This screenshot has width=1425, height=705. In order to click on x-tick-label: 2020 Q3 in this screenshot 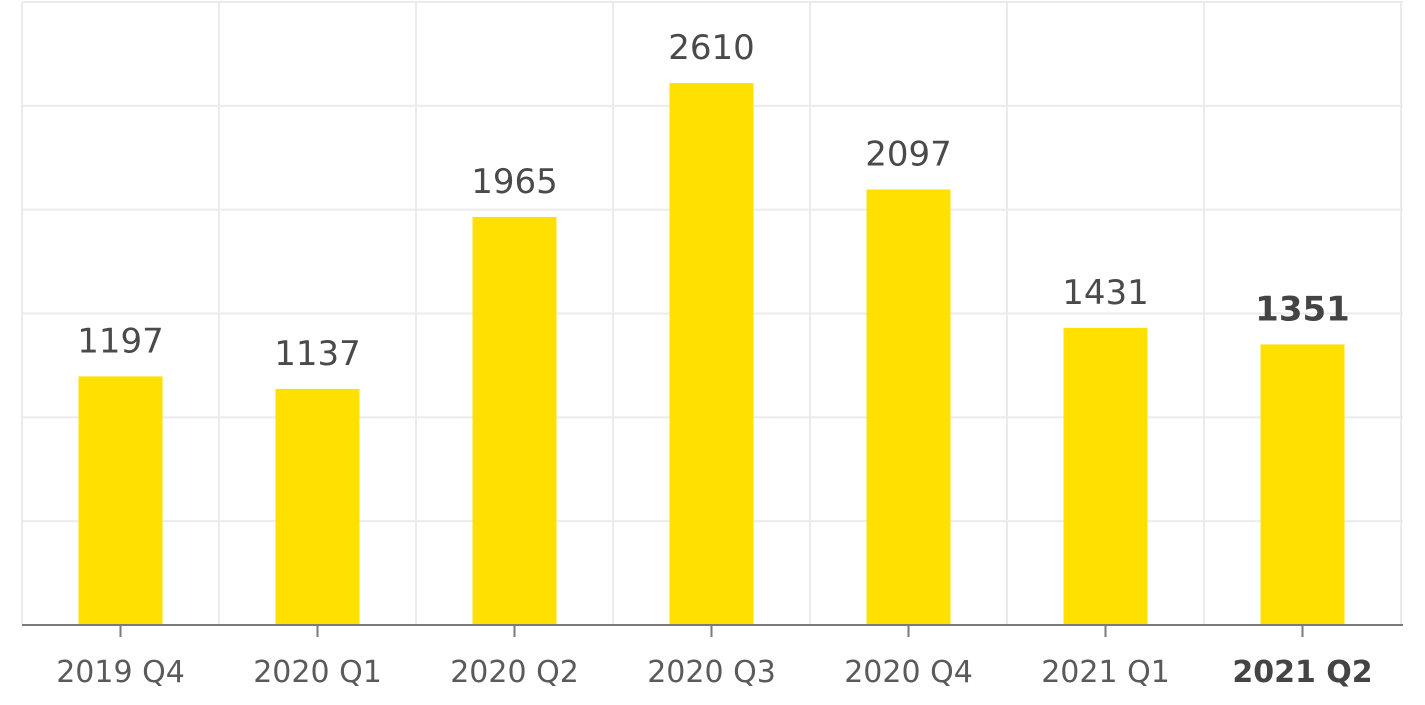, I will do `click(711, 672)`.